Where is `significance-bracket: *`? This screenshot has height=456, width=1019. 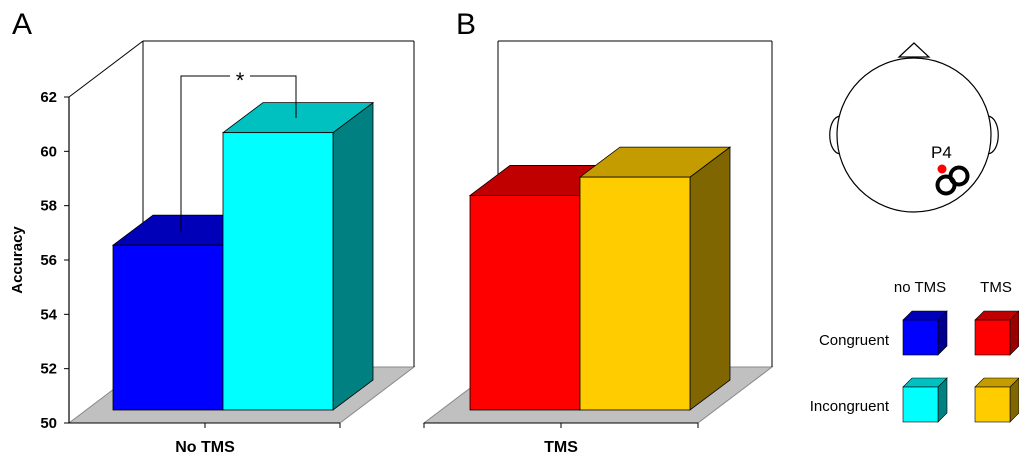 significance-bracket: * is located at coordinates (238, 150).